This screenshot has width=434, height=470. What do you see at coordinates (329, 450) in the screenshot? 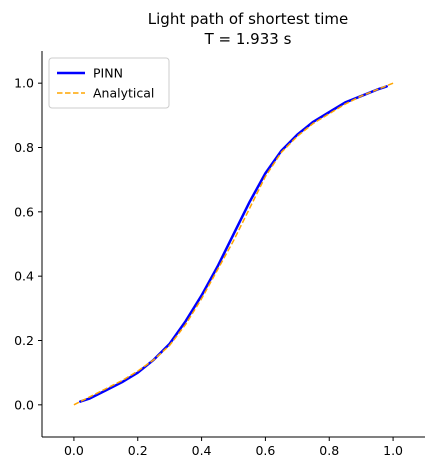
I see `x-tick-label: 0.8` at bounding box center [329, 450].